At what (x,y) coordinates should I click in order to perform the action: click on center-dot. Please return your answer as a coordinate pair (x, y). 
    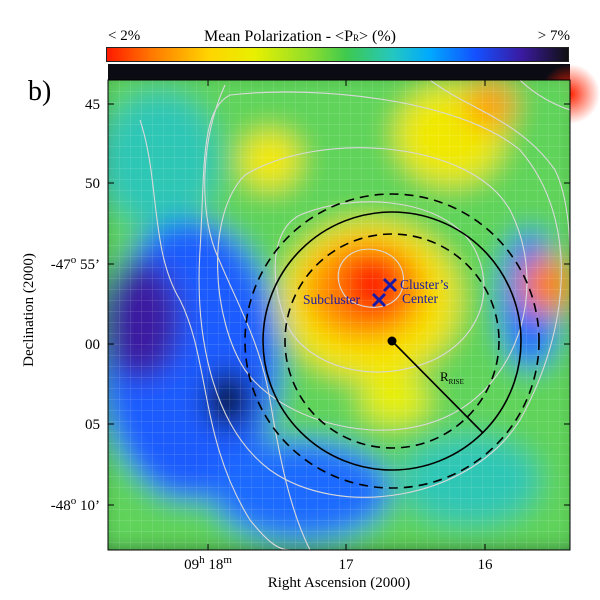
    Looking at the image, I should click on (392, 341).